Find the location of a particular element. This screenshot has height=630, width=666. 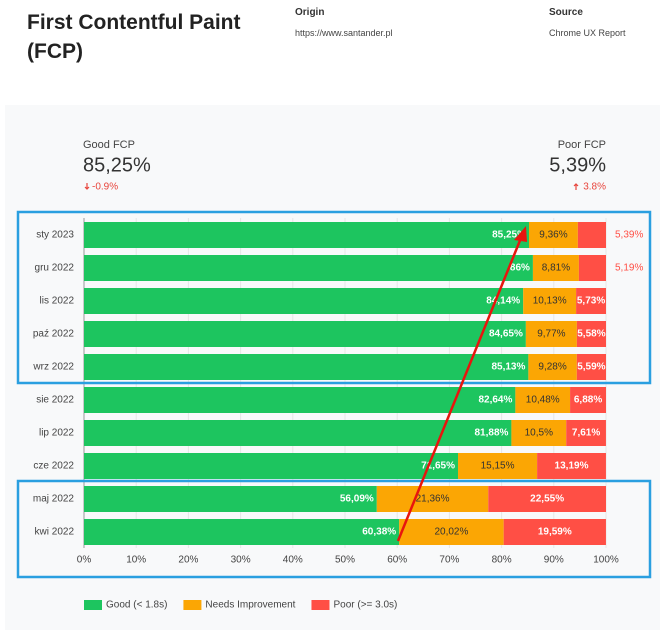

up-arrow is located at coordinates (576, 186).